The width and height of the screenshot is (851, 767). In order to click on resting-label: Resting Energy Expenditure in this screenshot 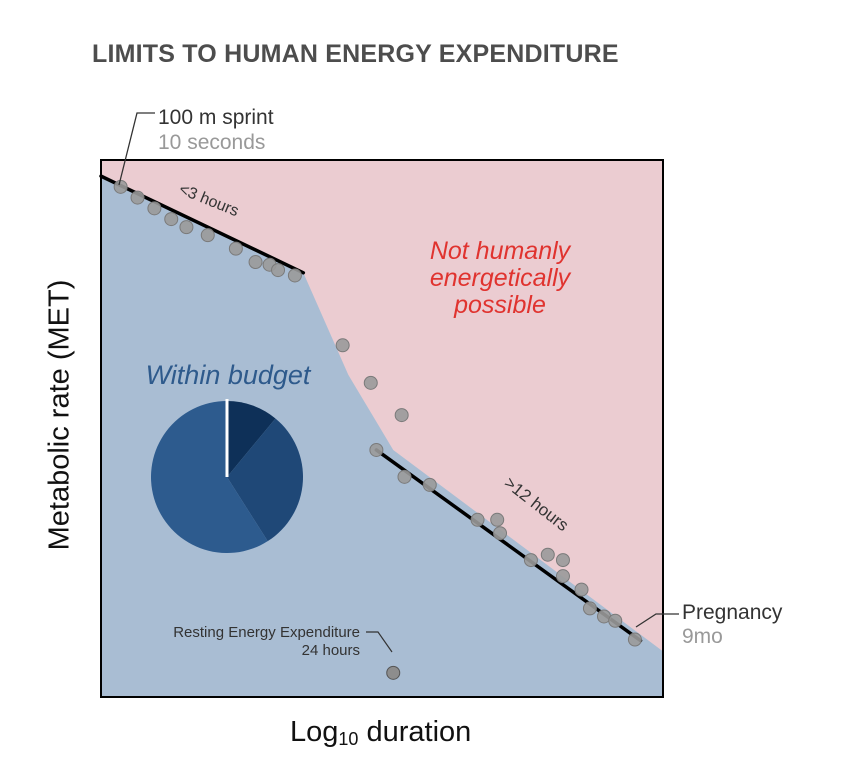, I will do `click(266, 632)`.